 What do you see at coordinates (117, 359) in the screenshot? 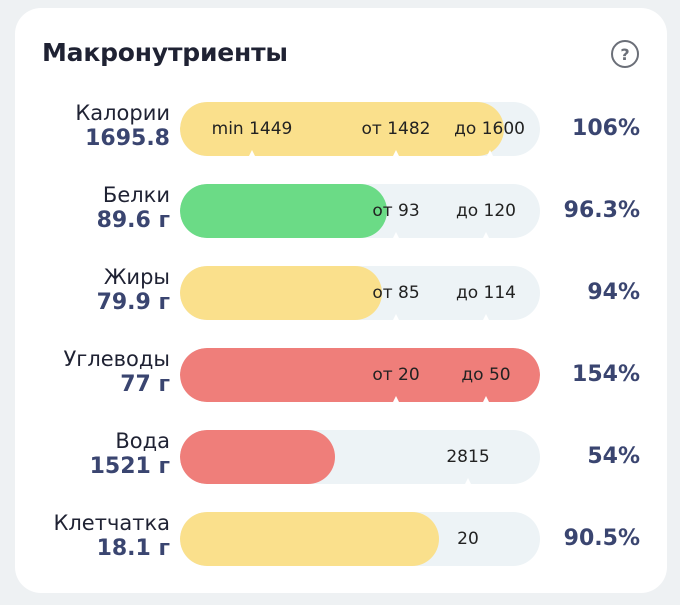
I see `nutrient-name: Углеводы` at bounding box center [117, 359].